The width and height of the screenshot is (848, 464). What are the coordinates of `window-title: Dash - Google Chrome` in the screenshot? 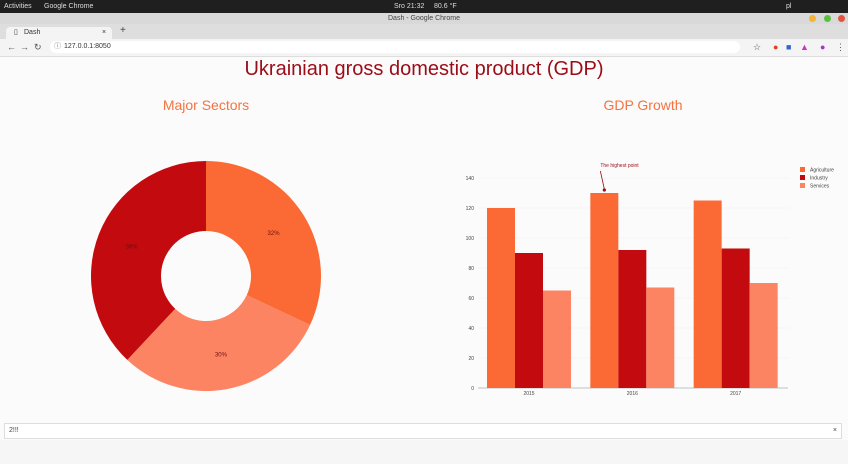 It's located at (424, 18).